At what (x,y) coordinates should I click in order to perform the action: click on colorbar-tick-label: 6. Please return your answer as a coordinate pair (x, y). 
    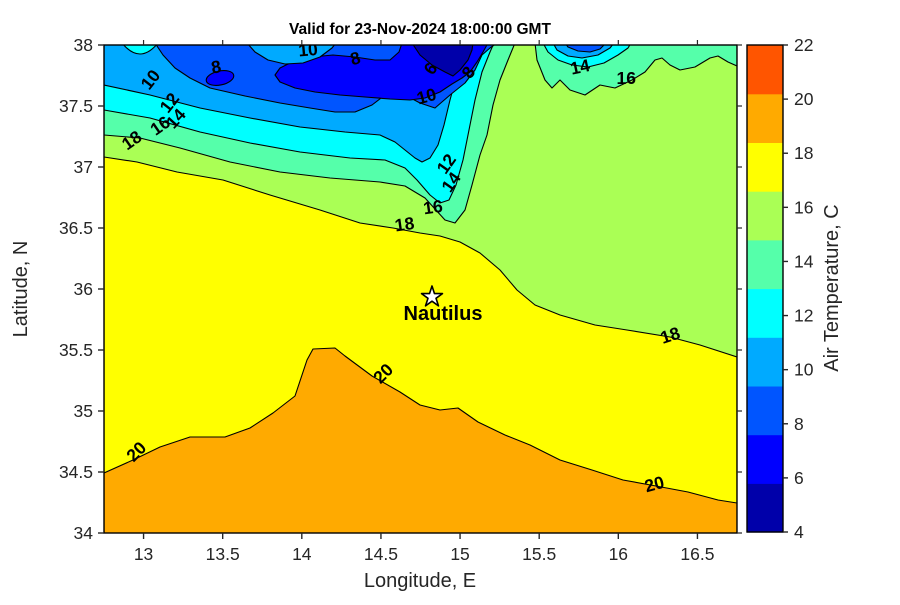
    Looking at the image, I should click on (799, 478).